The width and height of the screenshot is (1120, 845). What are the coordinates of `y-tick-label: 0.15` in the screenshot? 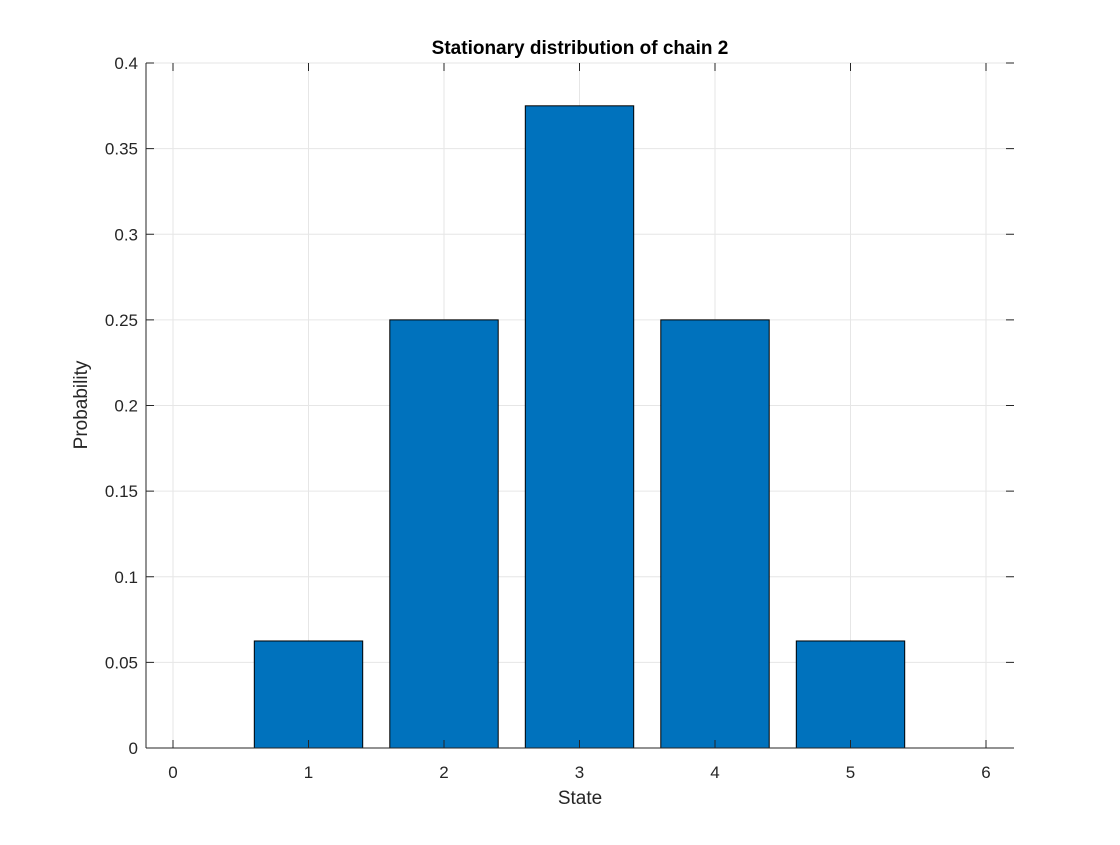 It's located at (121, 491).